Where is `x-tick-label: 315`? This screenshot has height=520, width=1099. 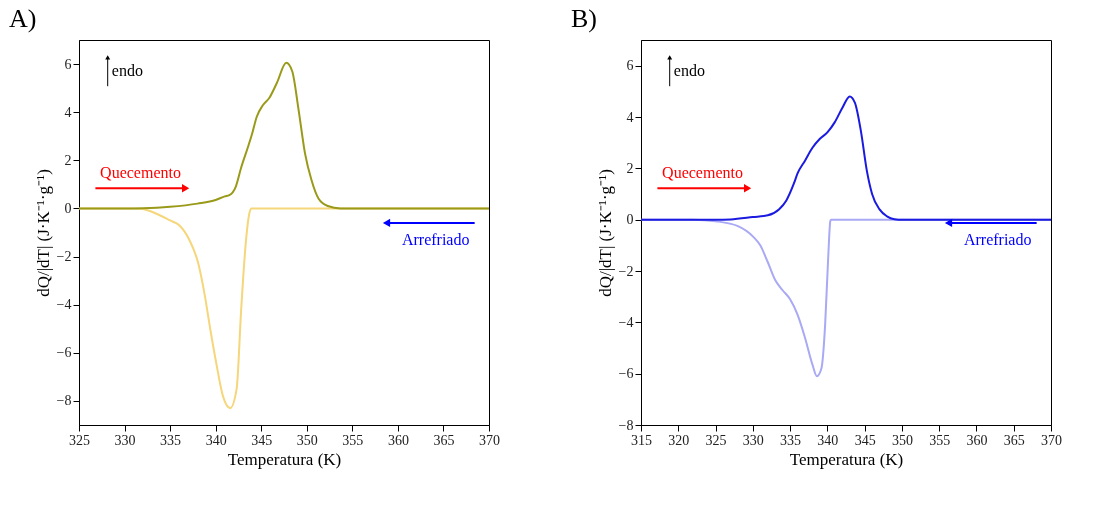
x-tick-label: 315 is located at coordinates (641, 440).